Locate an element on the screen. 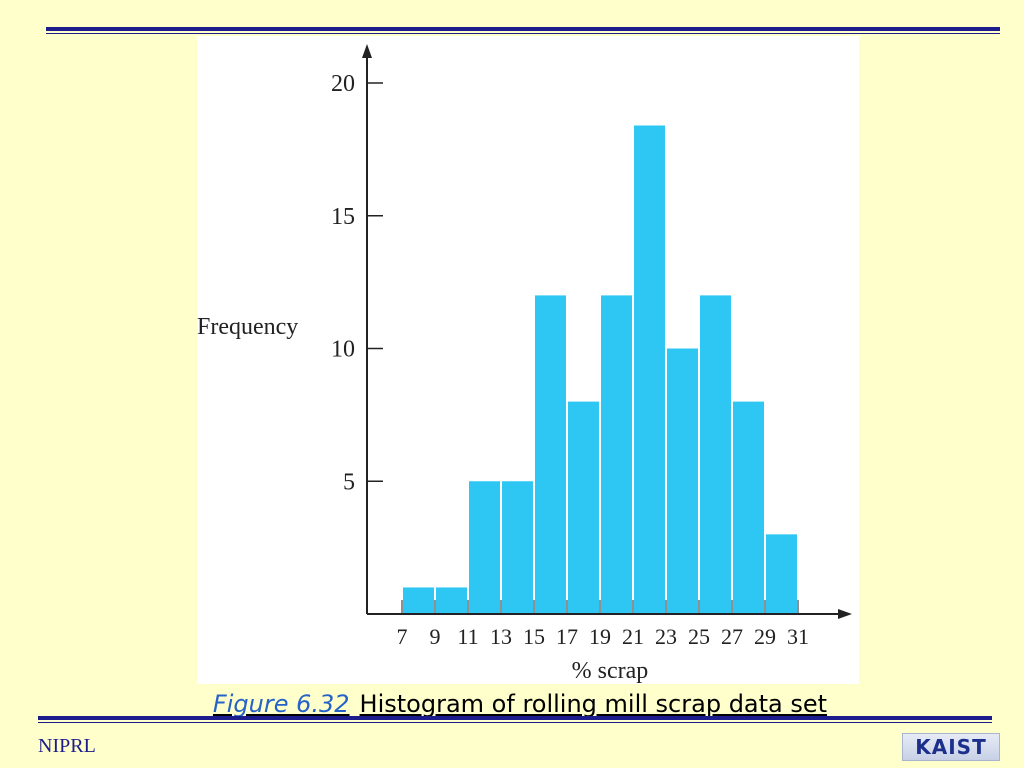 This screenshot has height=768, width=1024. x-tick-label: 17 is located at coordinates (567, 636).